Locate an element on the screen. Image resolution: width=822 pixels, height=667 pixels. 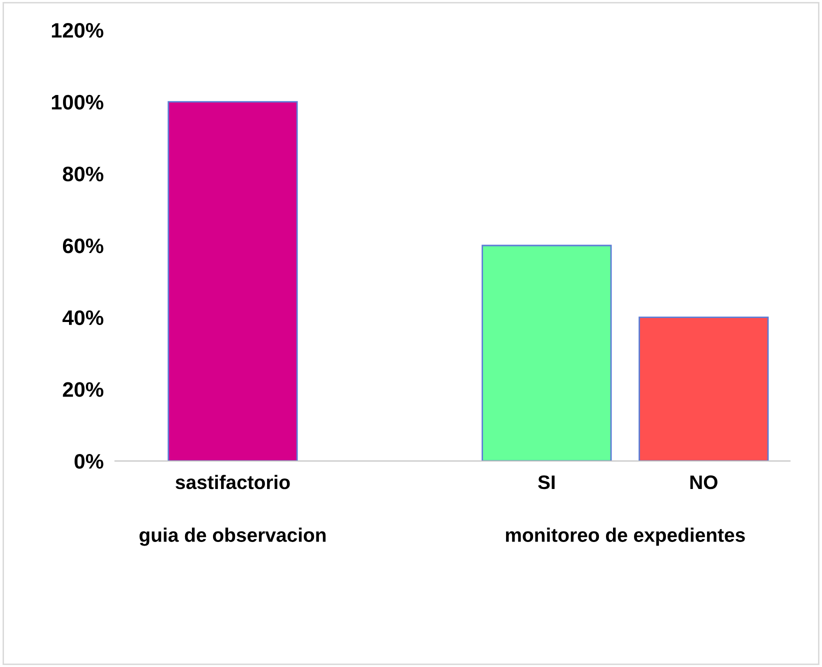
y-tick-label: 0% is located at coordinates (89, 461).